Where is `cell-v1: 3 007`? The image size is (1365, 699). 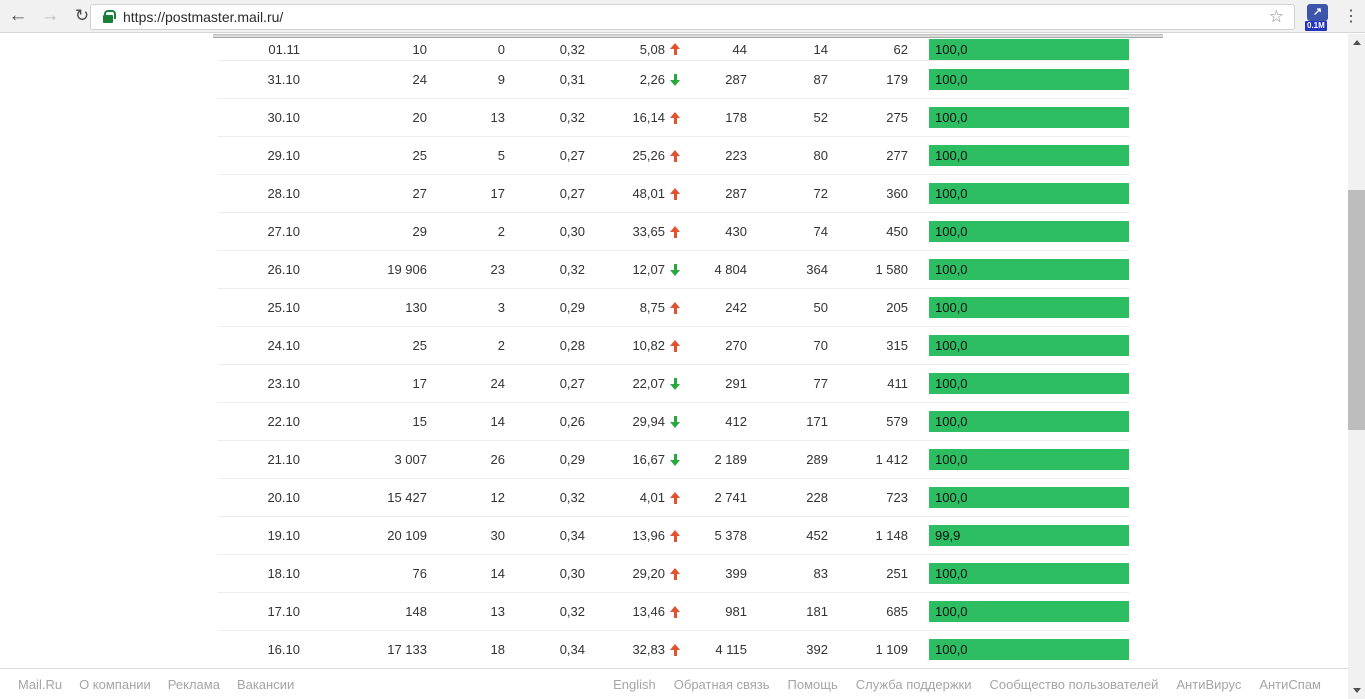
cell-v1: 3 007 is located at coordinates (410, 459).